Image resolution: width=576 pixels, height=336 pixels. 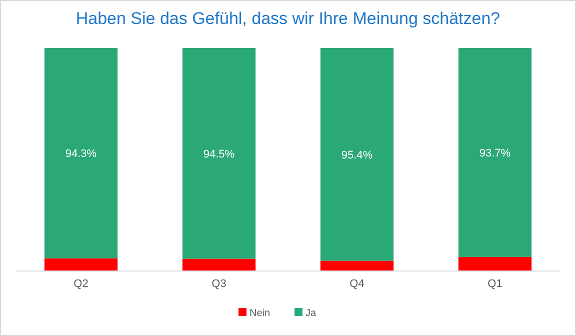 I want to click on data-label: 94.3%, so click(x=81, y=154).